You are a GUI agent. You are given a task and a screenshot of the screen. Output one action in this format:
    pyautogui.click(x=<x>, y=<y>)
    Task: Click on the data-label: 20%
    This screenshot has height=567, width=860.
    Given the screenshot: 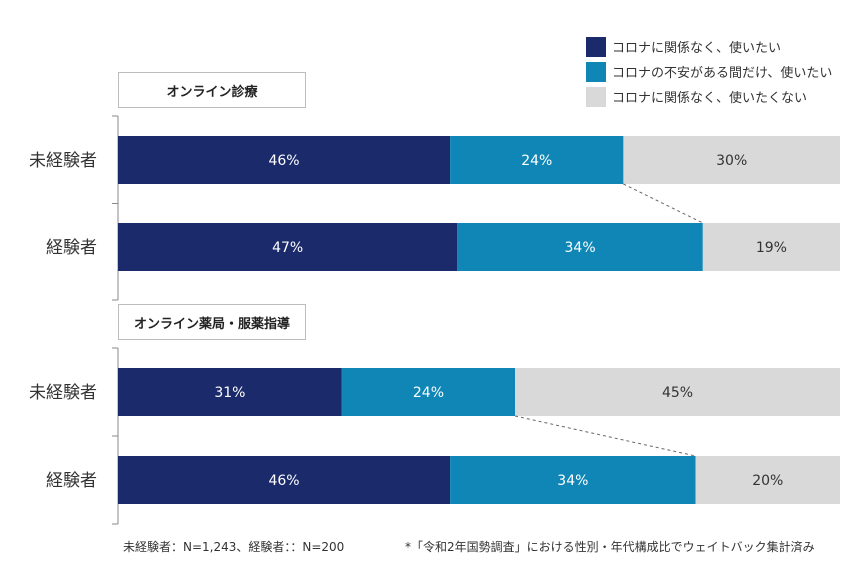 What is the action you would take?
    pyautogui.click(x=767, y=481)
    